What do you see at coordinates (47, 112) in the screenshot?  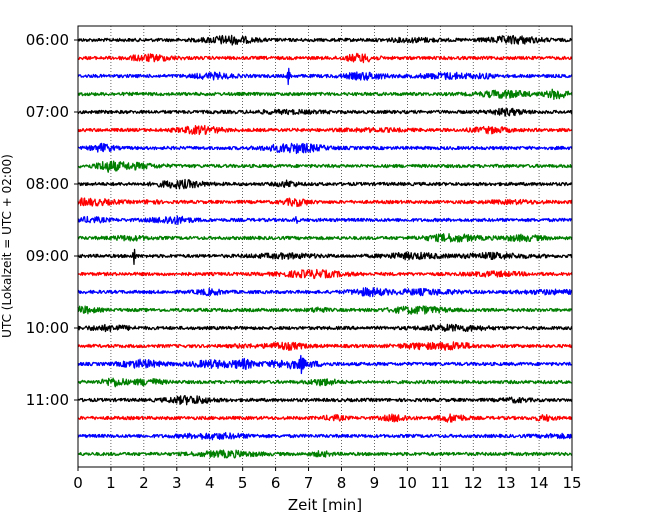 I see `y-tick-label-1: 07:00` at bounding box center [47, 112].